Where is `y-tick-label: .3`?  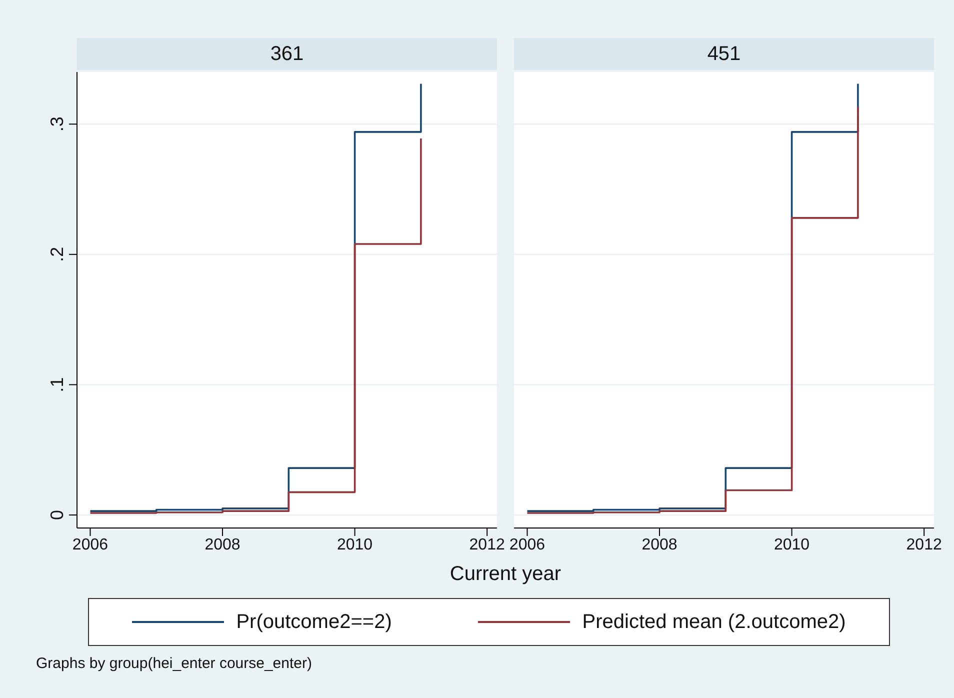 y-tick-label: .3 is located at coordinates (57, 124).